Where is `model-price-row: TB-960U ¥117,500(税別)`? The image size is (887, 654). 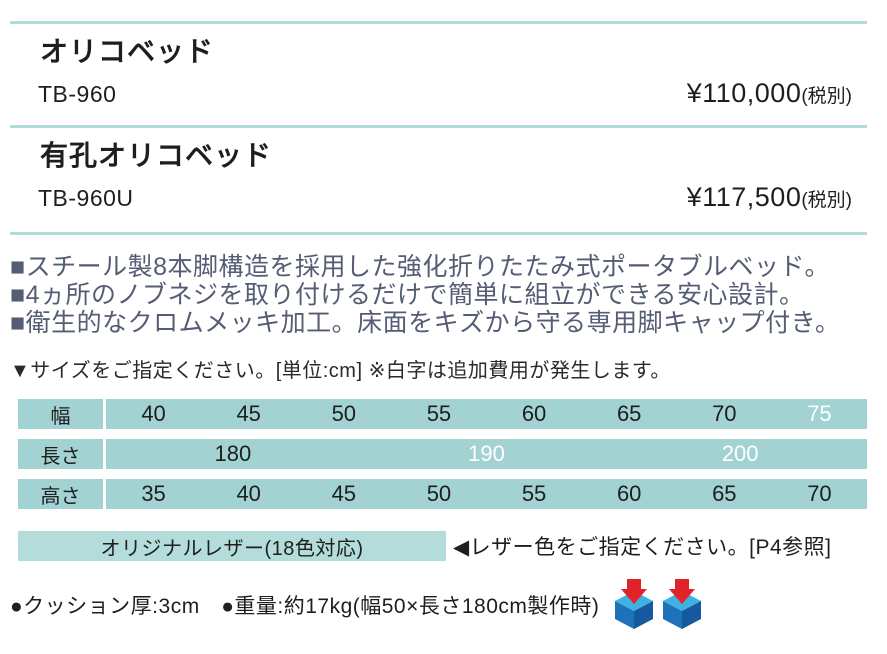
model-price-row: TB-960U ¥117,500(税別) is located at coordinates (445, 199).